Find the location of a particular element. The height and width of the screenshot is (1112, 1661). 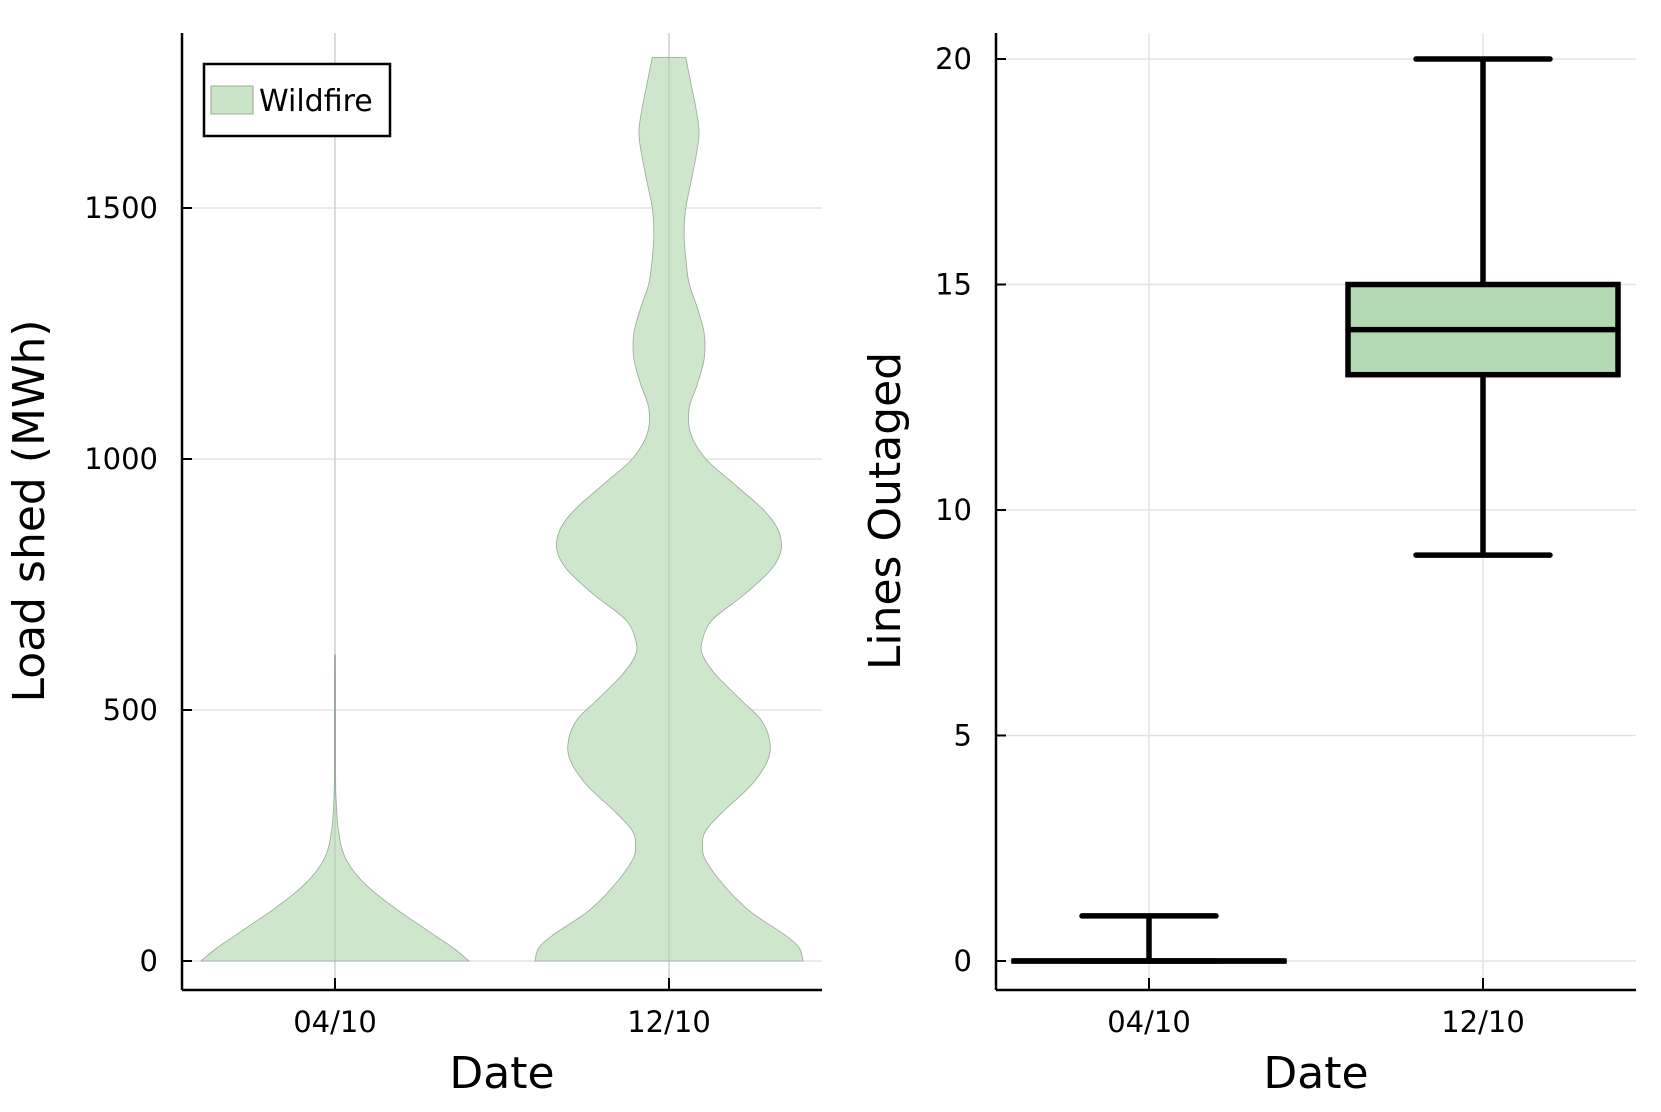

legend-label: Wildfire is located at coordinates (316, 101).